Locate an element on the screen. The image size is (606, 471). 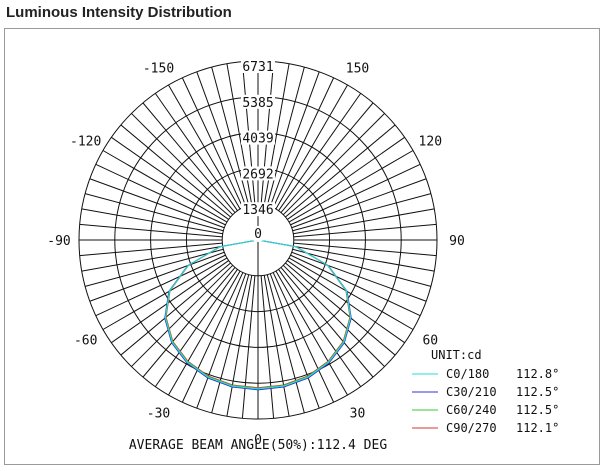
legend-angle-c0: 112.8° is located at coordinates (537, 374).